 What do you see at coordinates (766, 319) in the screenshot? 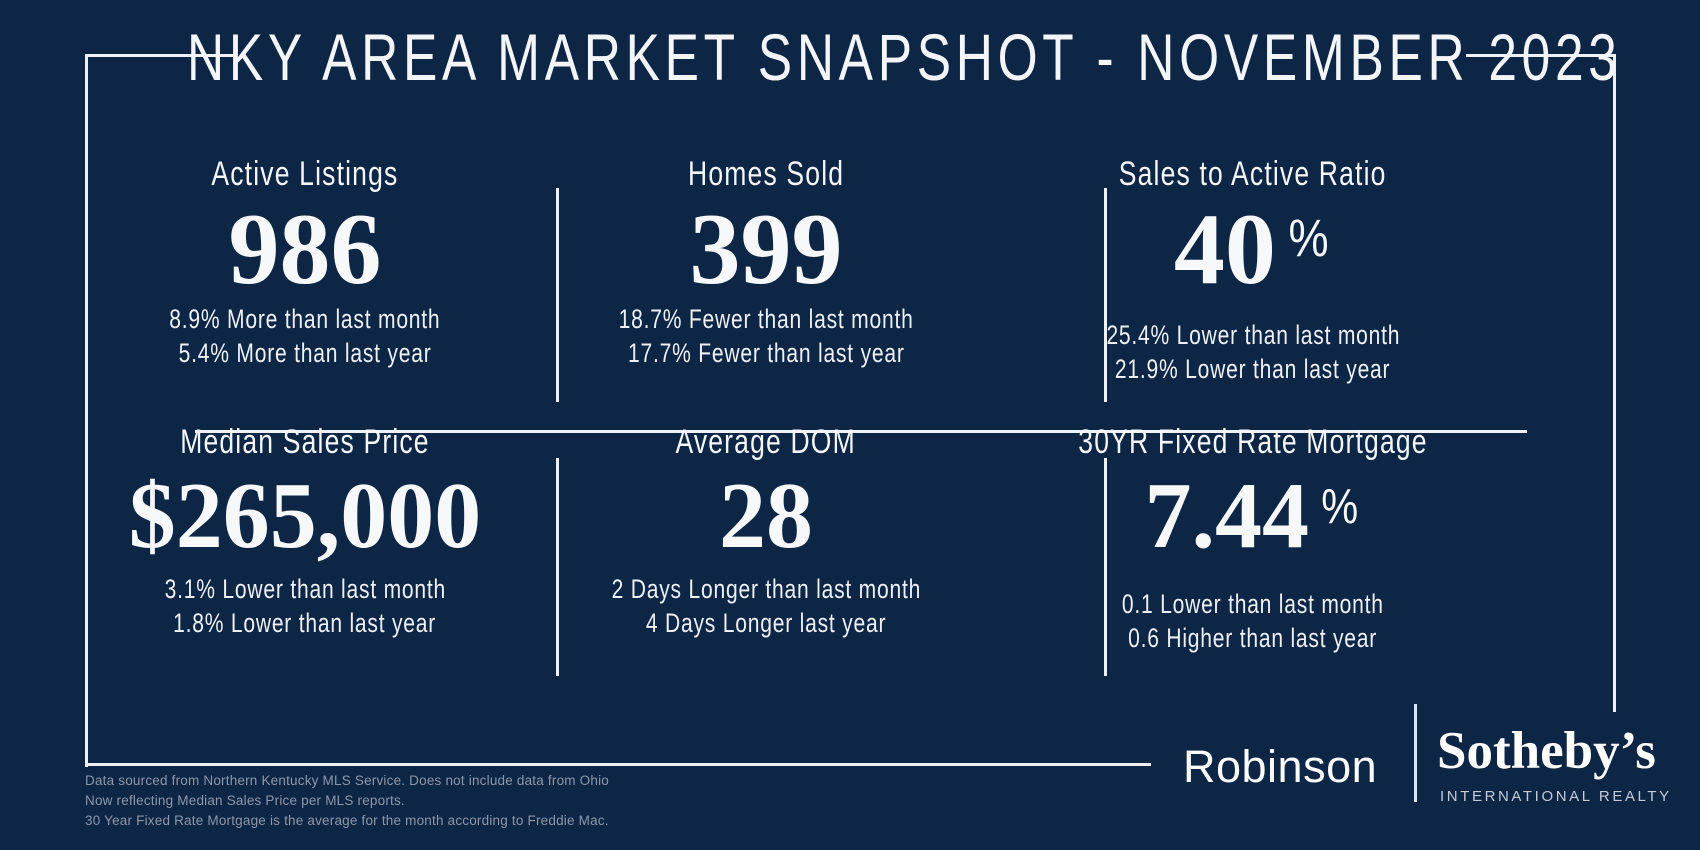
I see `stat-comparison-month: 18.7% Fewer than last month` at bounding box center [766, 319].